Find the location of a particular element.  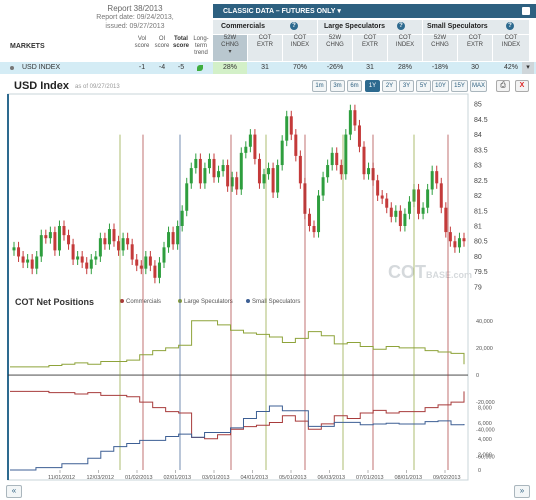

col-header-large-chng: 52W CHNG is located at coordinates (335, 48).